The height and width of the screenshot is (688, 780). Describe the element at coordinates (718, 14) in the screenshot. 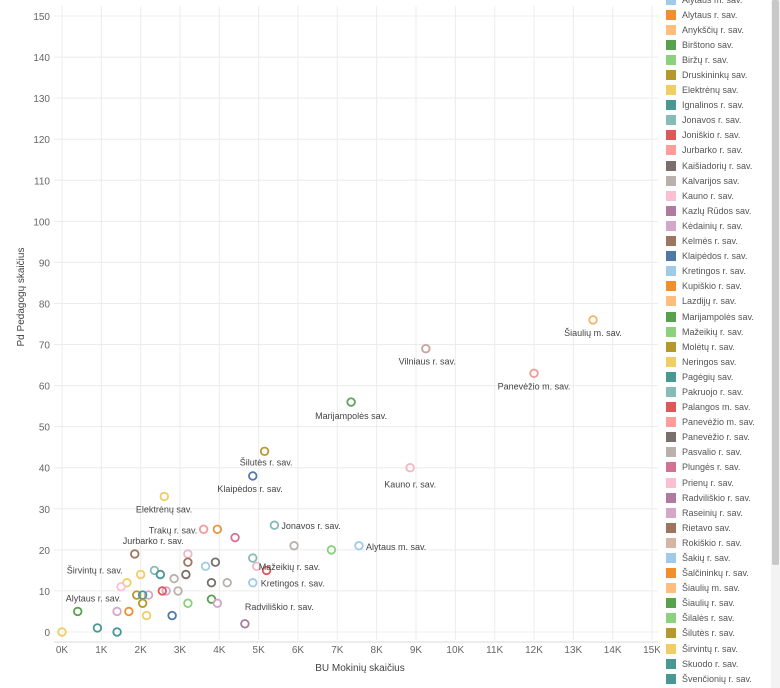

I see `legend-item: Alytaus r. sav.` at that location.